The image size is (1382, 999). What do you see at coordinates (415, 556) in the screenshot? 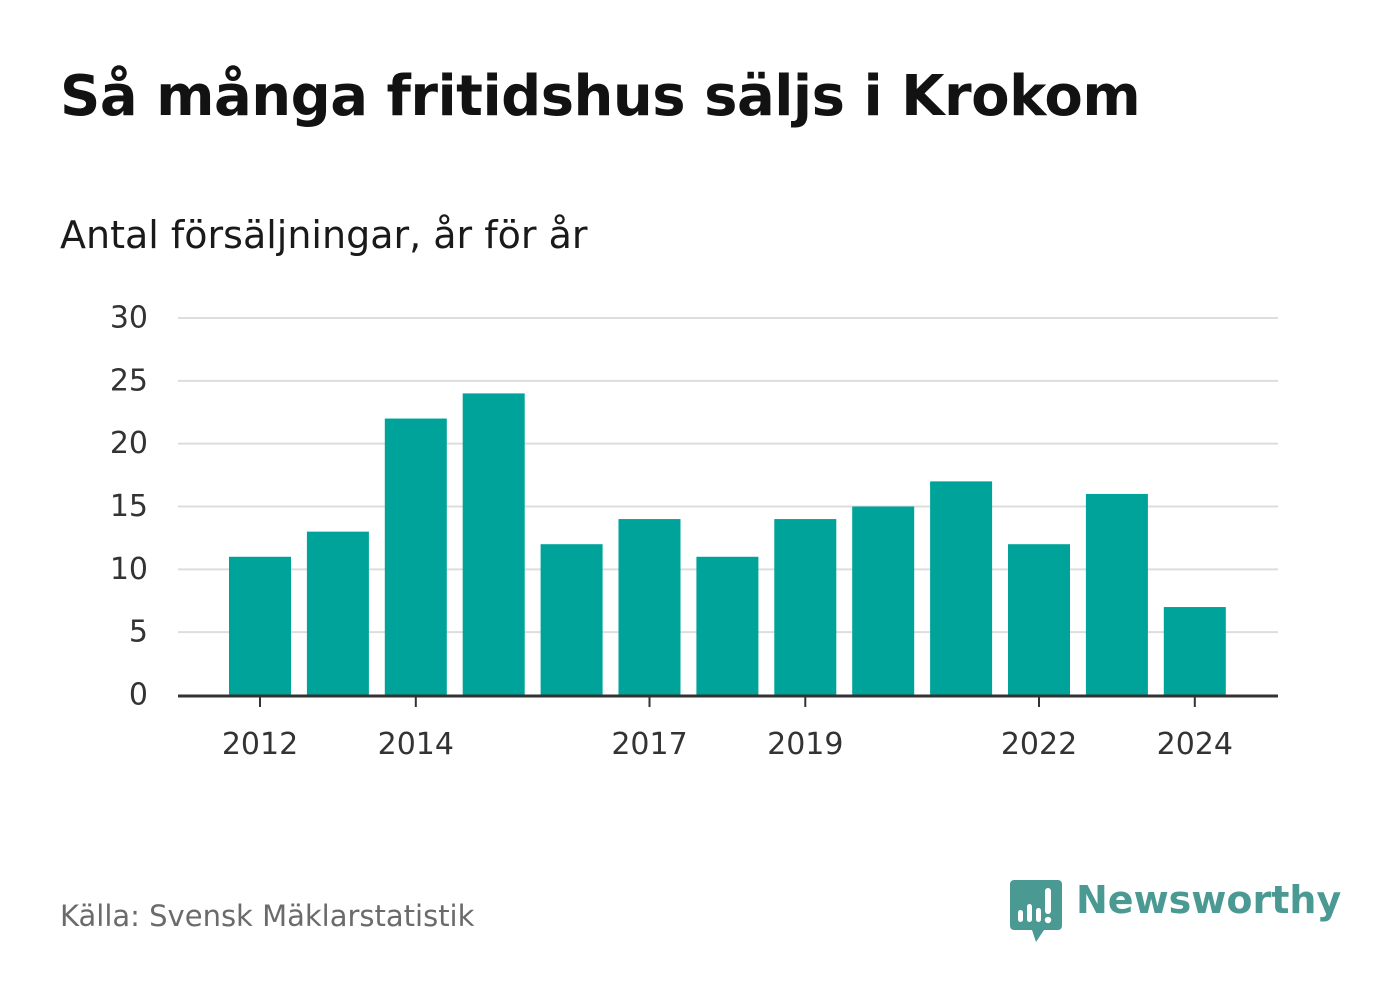
I see `bar-2014` at bounding box center [415, 556].